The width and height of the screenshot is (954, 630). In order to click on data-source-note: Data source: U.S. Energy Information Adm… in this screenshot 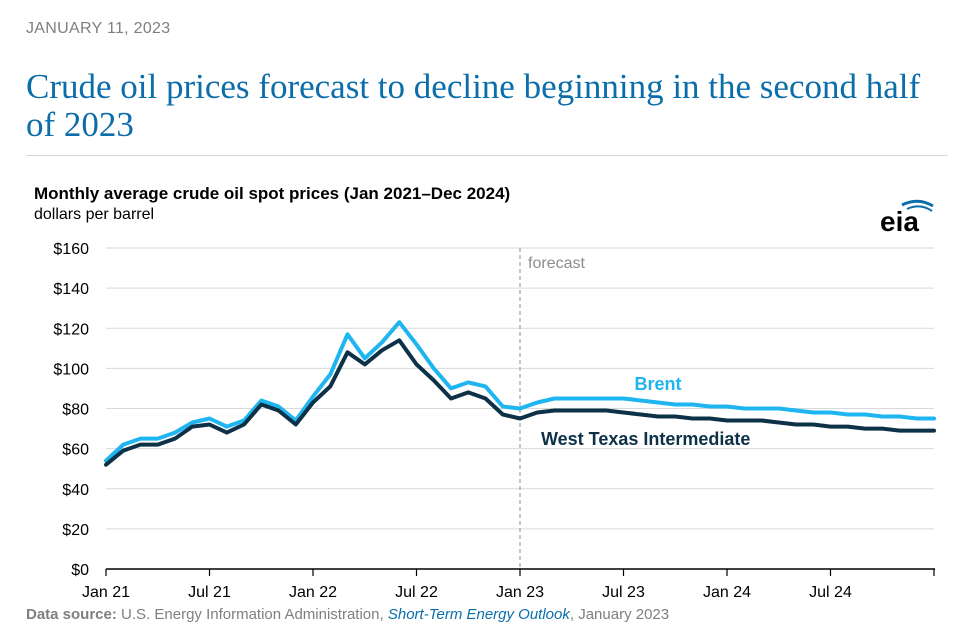, I will do `click(347, 614)`.